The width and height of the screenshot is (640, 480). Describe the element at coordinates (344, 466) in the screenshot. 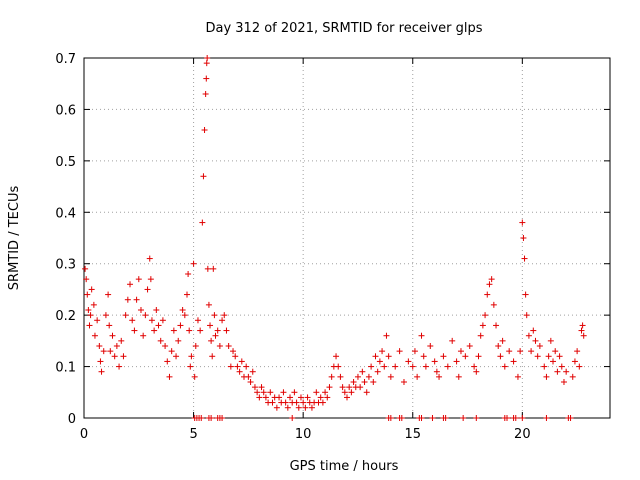

I see `x-axis-label: GPS time / hours` at that location.